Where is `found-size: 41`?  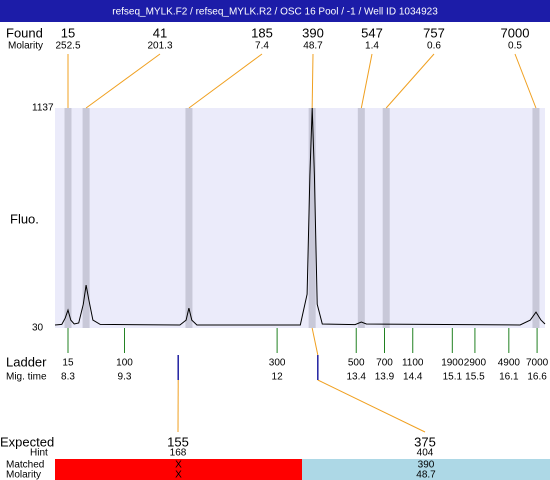
found-size: 41 is located at coordinates (160, 32).